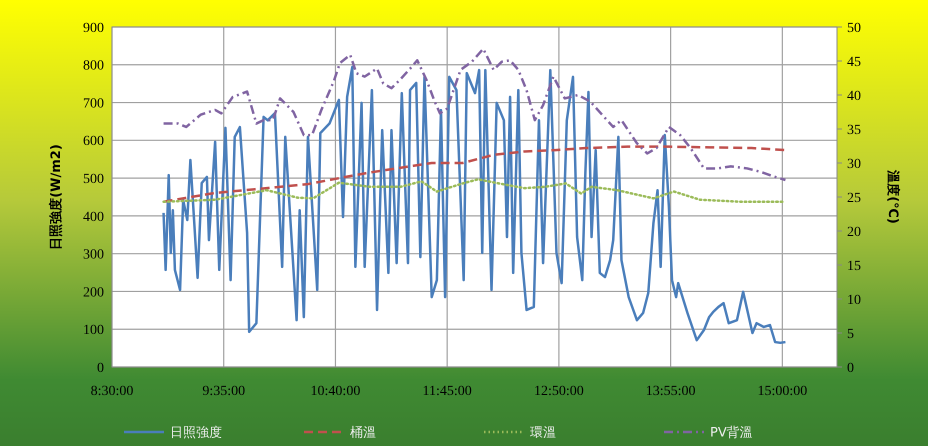 The width and height of the screenshot is (928, 446). I want to click on legend-label: PV背溫, so click(731, 433).